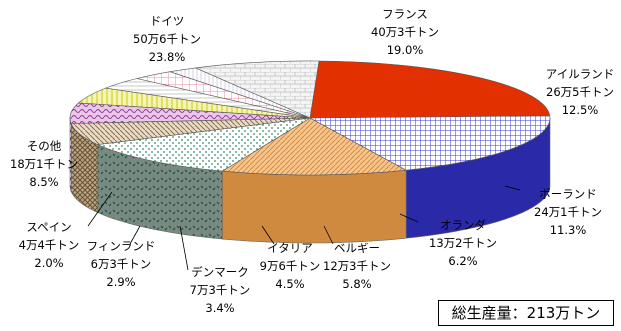  I want to click on slice-アイルランド, so click(314, 146).